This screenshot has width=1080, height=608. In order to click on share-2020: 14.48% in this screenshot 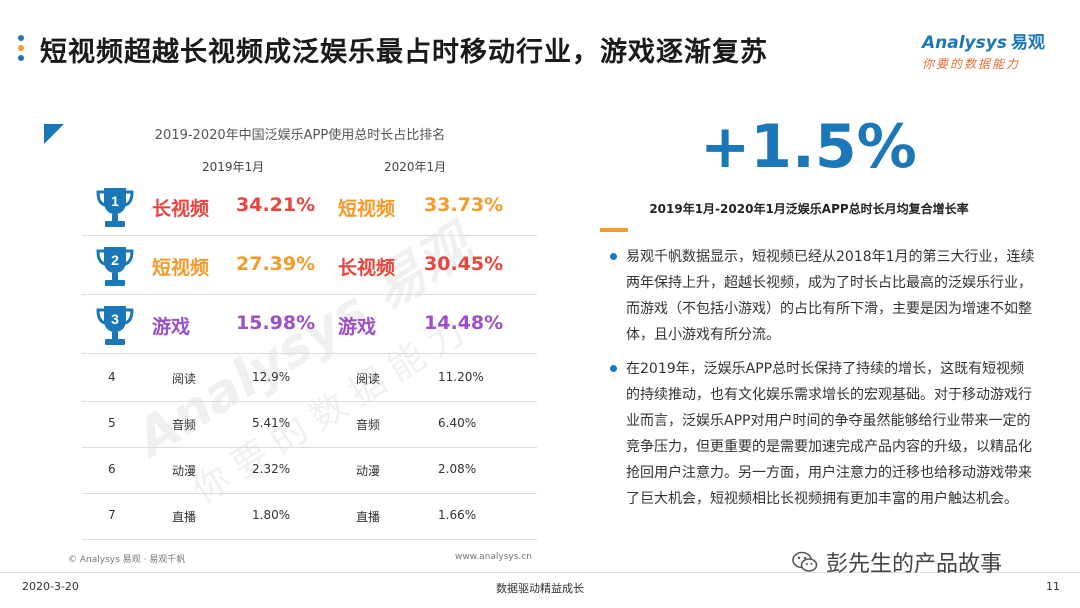, I will do `click(464, 323)`.